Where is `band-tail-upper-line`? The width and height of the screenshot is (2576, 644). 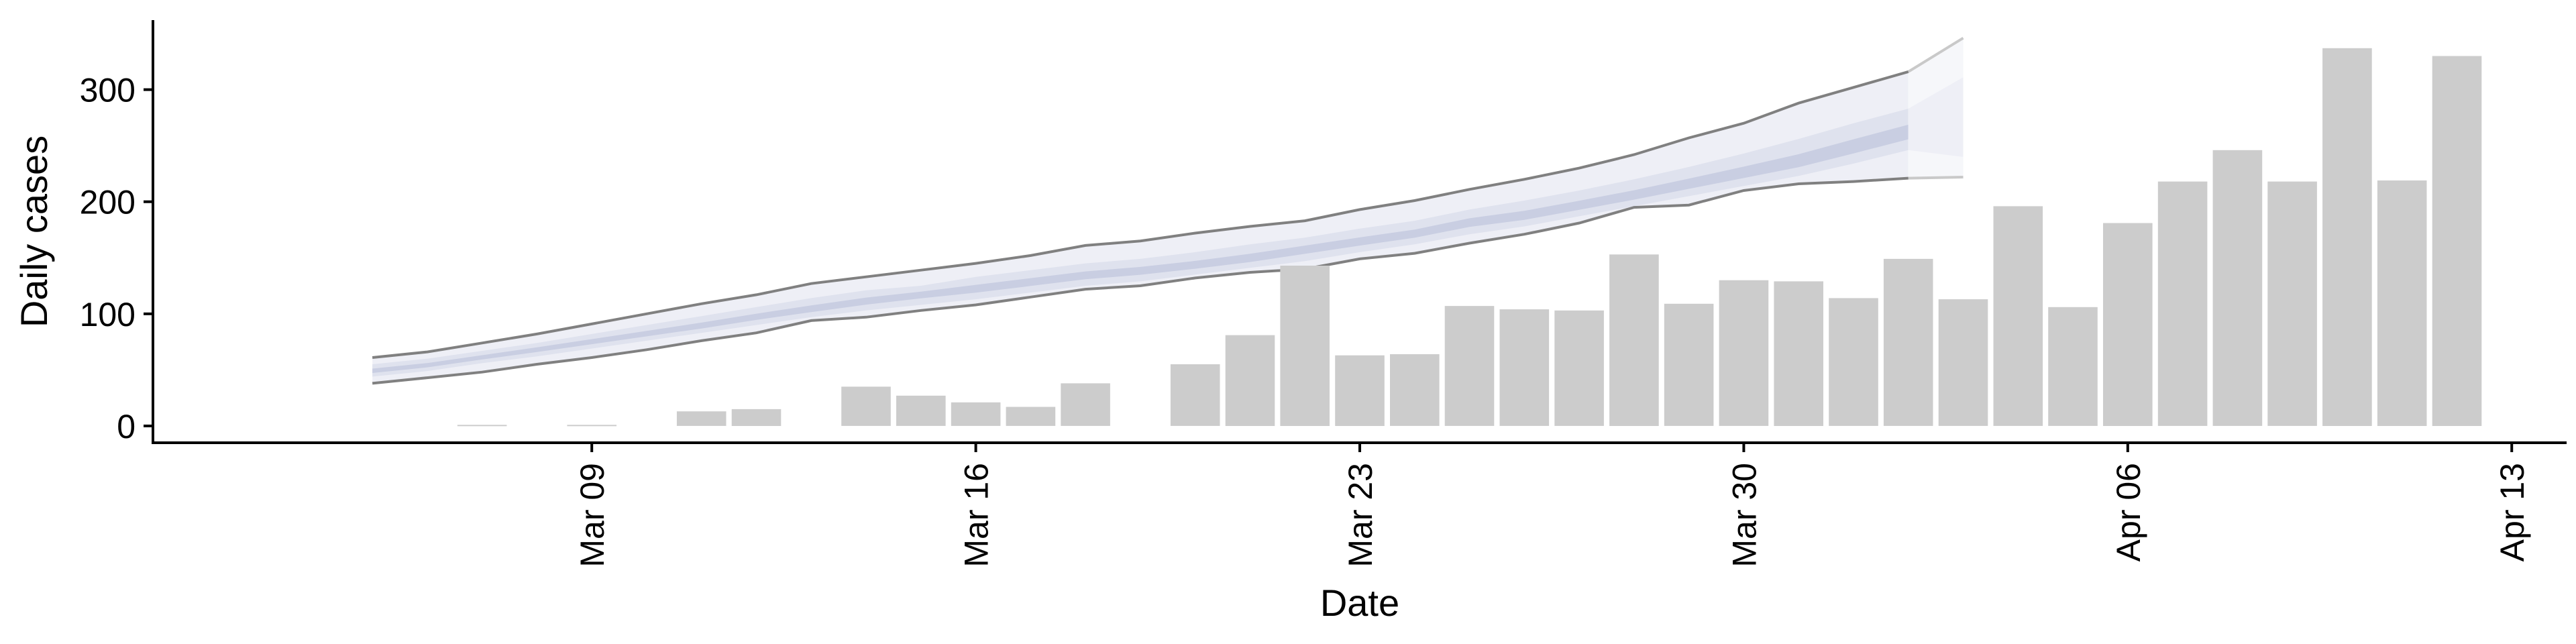 band-tail-upper-line is located at coordinates (1935, 54).